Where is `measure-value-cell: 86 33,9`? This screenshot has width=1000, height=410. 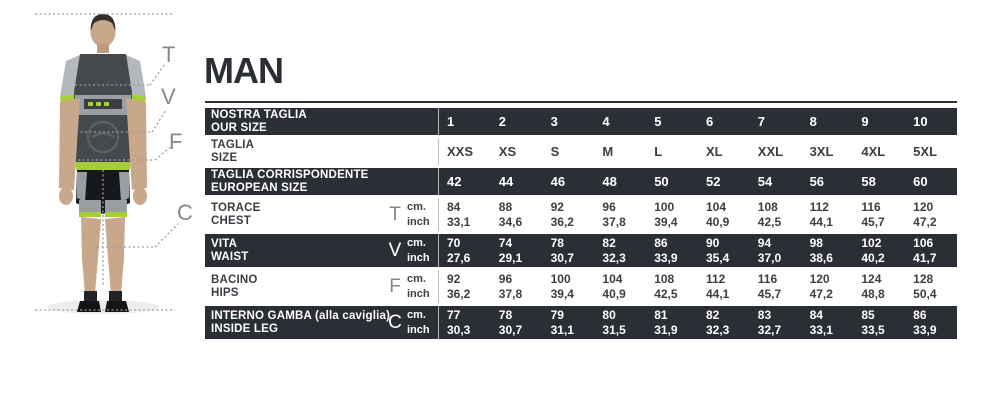 measure-value-cell: 86 33,9 is located at coordinates (672, 250).